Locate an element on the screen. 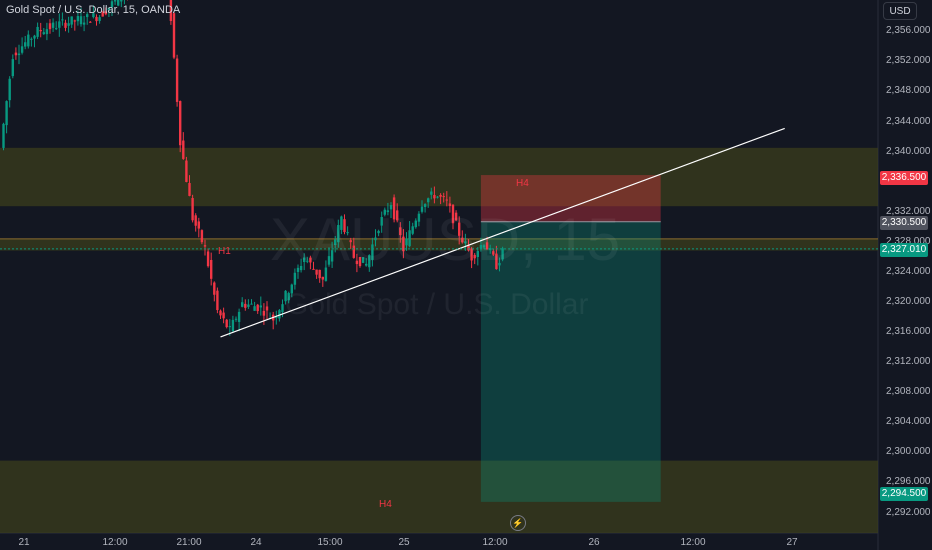 The width and height of the screenshot is (932, 550). price-tick: 2,312.000 is located at coordinates (908, 361).